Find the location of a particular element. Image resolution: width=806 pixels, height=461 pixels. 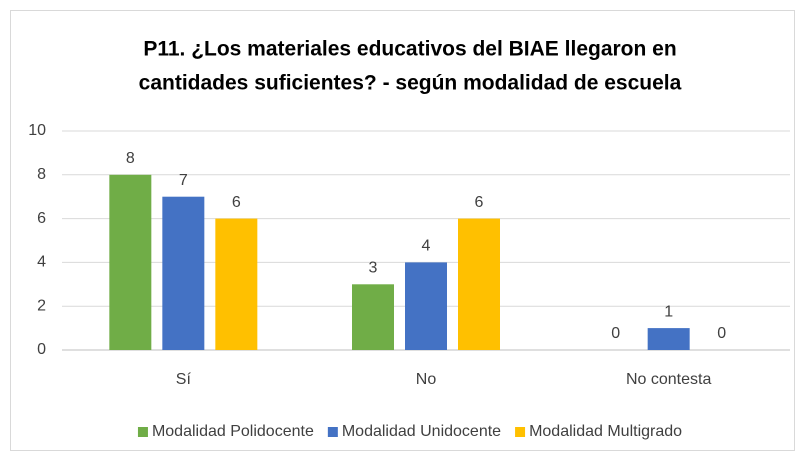

x-tick-label: No contesta is located at coordinates (668, 379).